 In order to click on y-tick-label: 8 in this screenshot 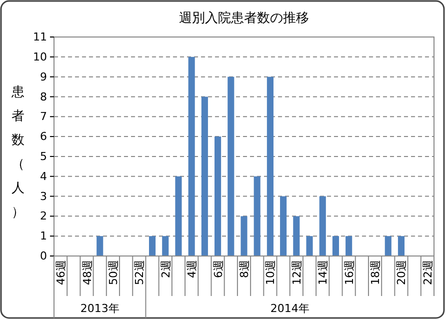, I will do `click(43, 97)`.